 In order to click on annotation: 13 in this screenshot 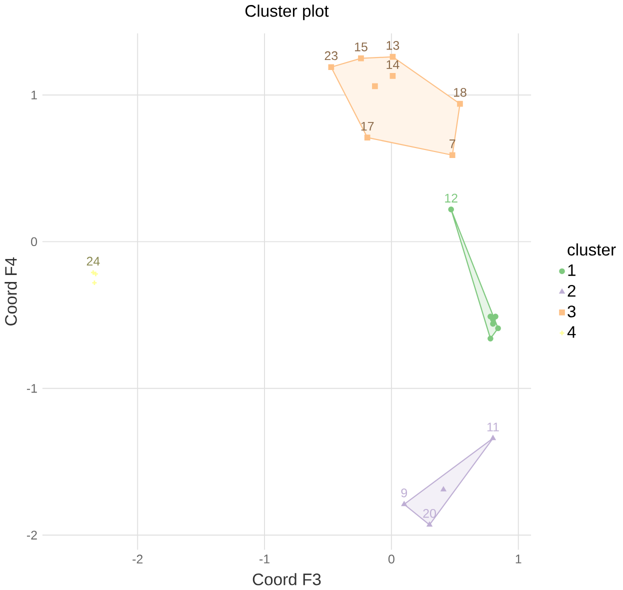, I will do `click(393, 45)`.